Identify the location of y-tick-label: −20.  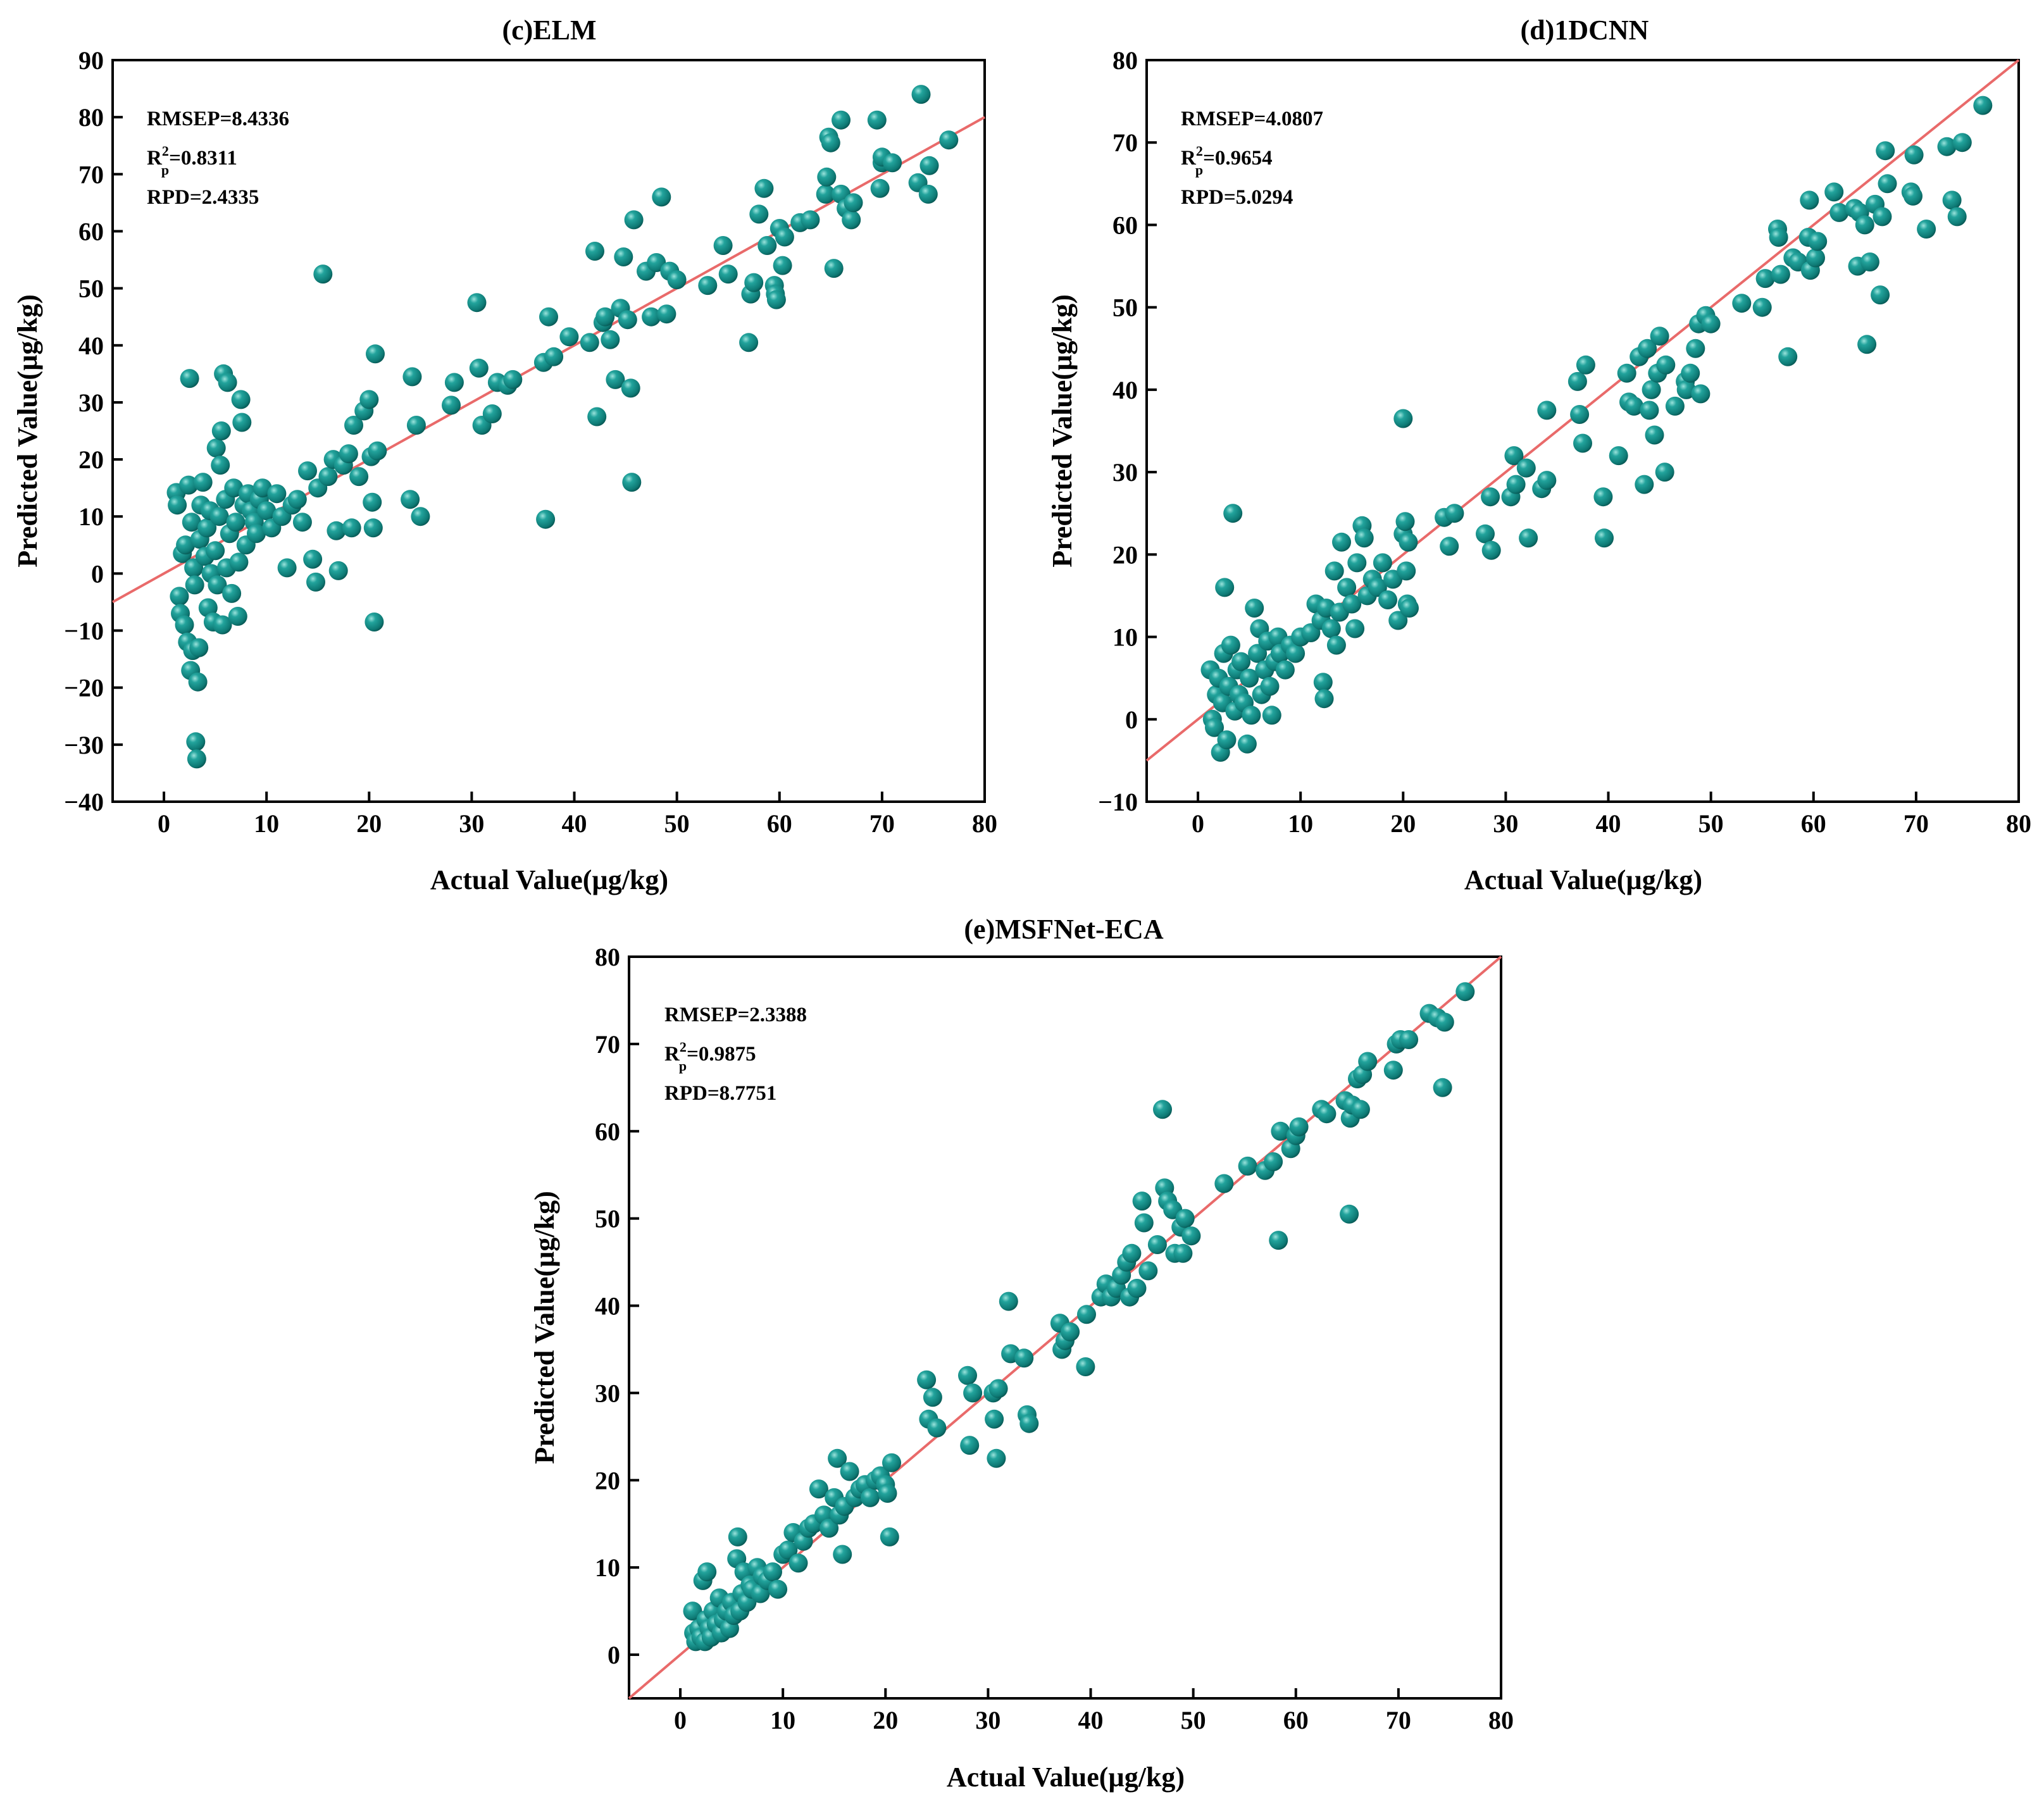
(84, 688).